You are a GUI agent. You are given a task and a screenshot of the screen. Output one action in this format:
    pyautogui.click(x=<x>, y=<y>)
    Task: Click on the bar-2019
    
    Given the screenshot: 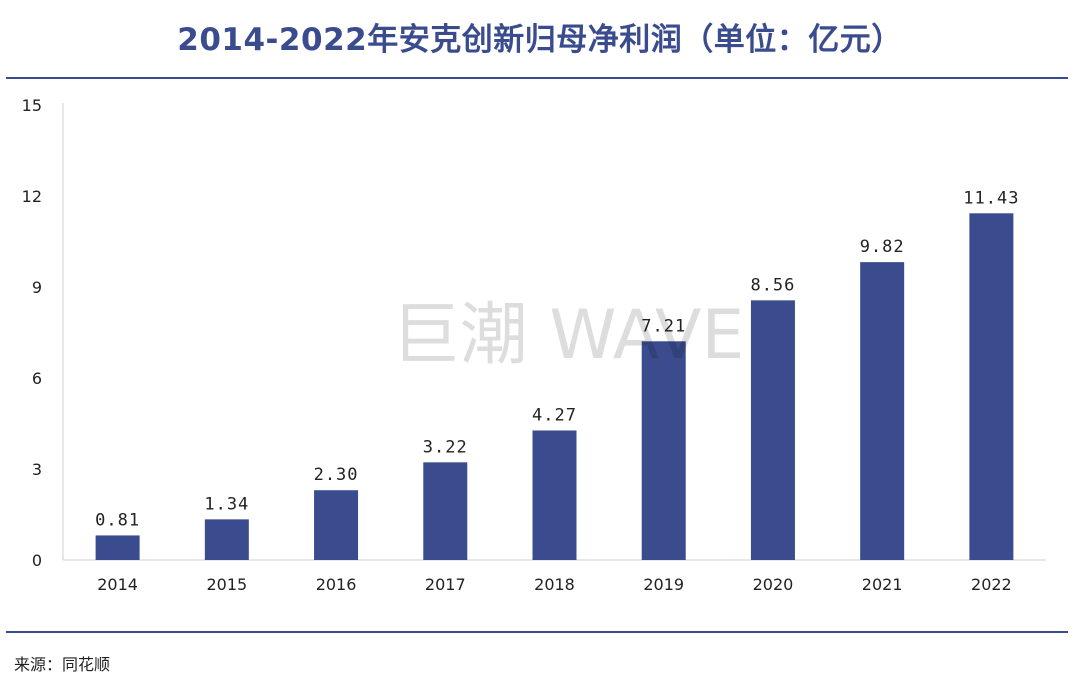 What is the action you would take?
    pyautogui.click(x=663, y=450)
    